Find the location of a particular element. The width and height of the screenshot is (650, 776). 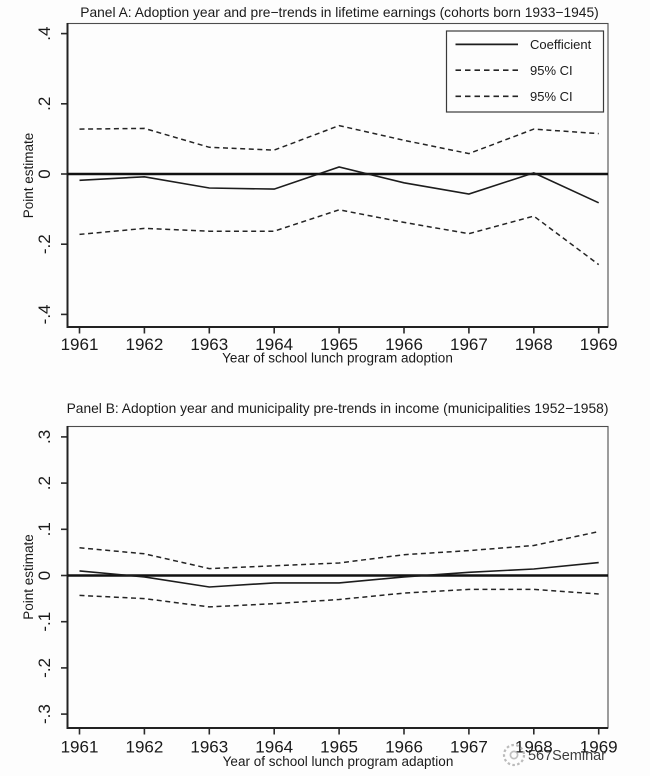

svg-text: .1 is located at coordinates (44, 529).